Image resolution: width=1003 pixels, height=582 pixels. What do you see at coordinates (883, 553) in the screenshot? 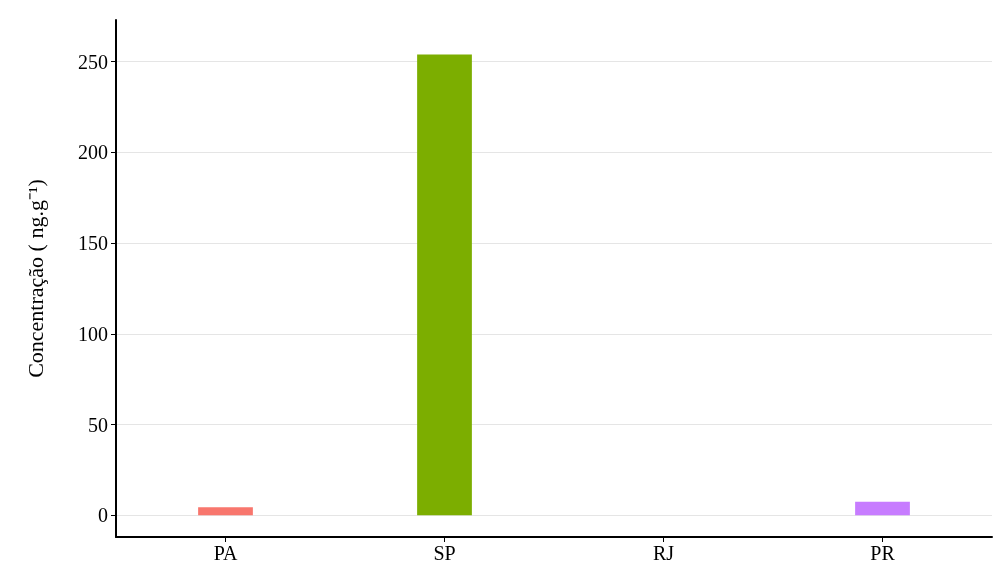
I see `x-tick-label: PR` at bounding box center [883, 553].